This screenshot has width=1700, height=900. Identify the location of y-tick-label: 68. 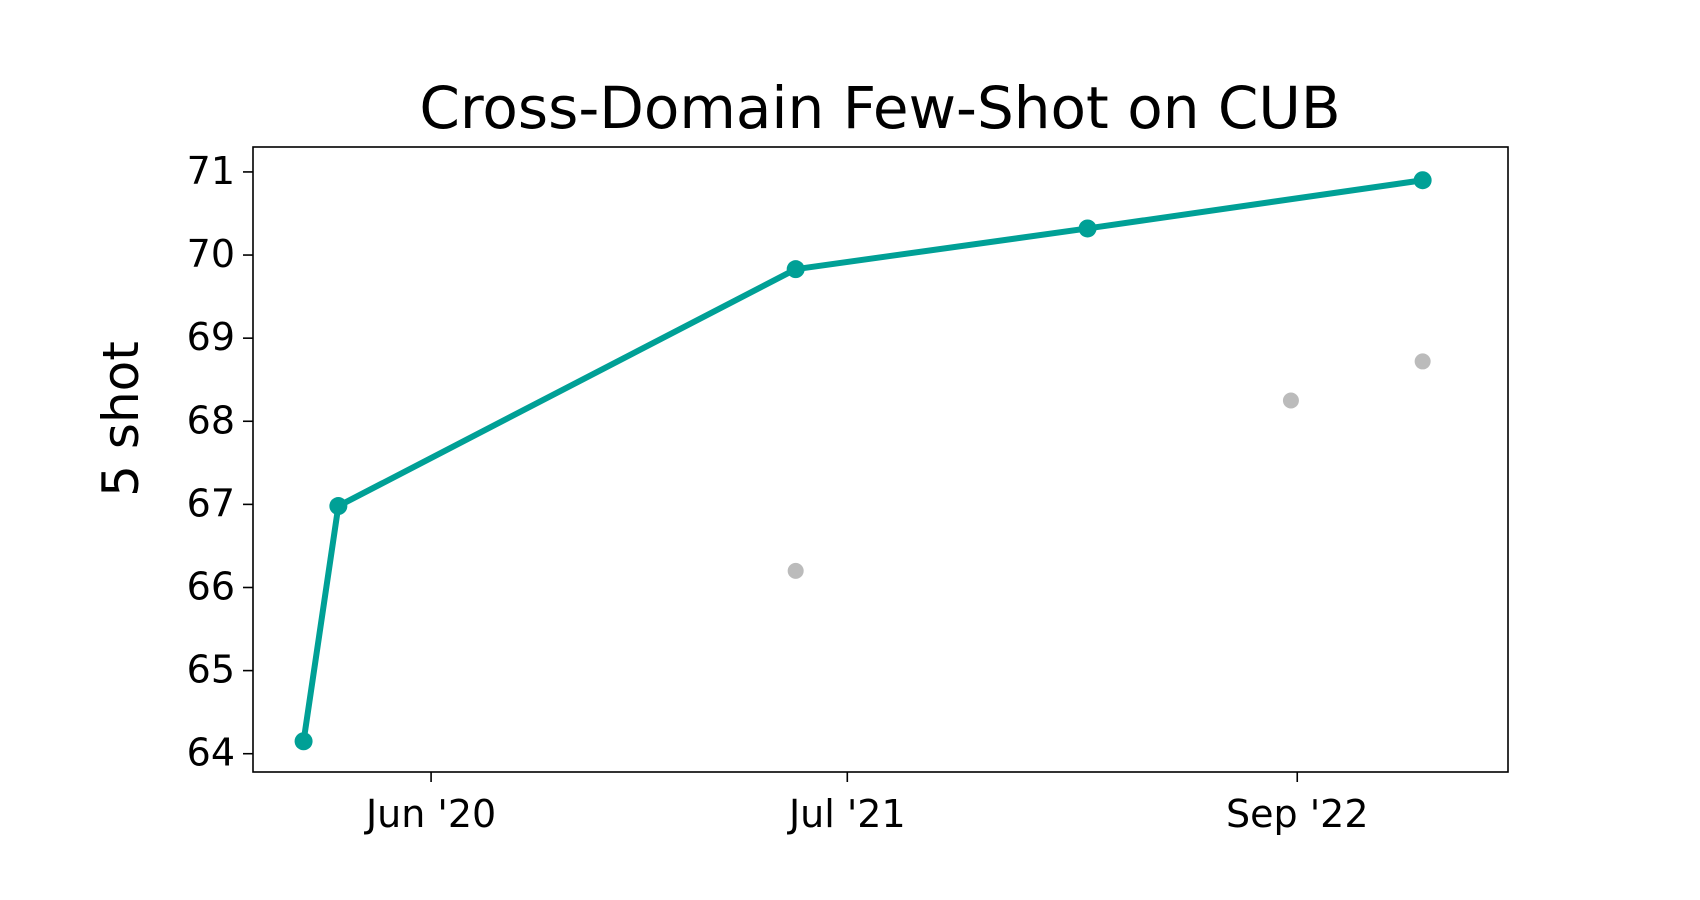
(211, 420).